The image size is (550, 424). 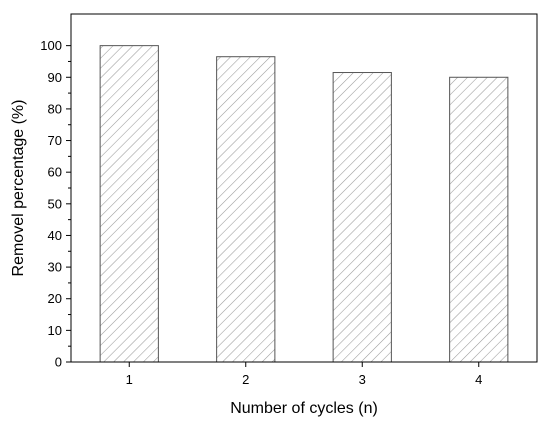 I want to click on x-tick-label: 4, so click(x=478, y=379).